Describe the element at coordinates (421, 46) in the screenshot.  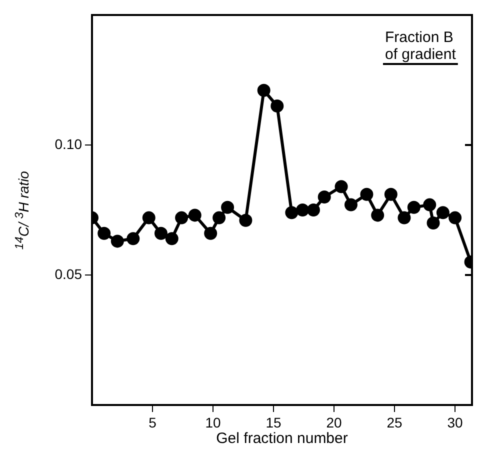
I see `annotation: Fraction B of gradient` at that location.